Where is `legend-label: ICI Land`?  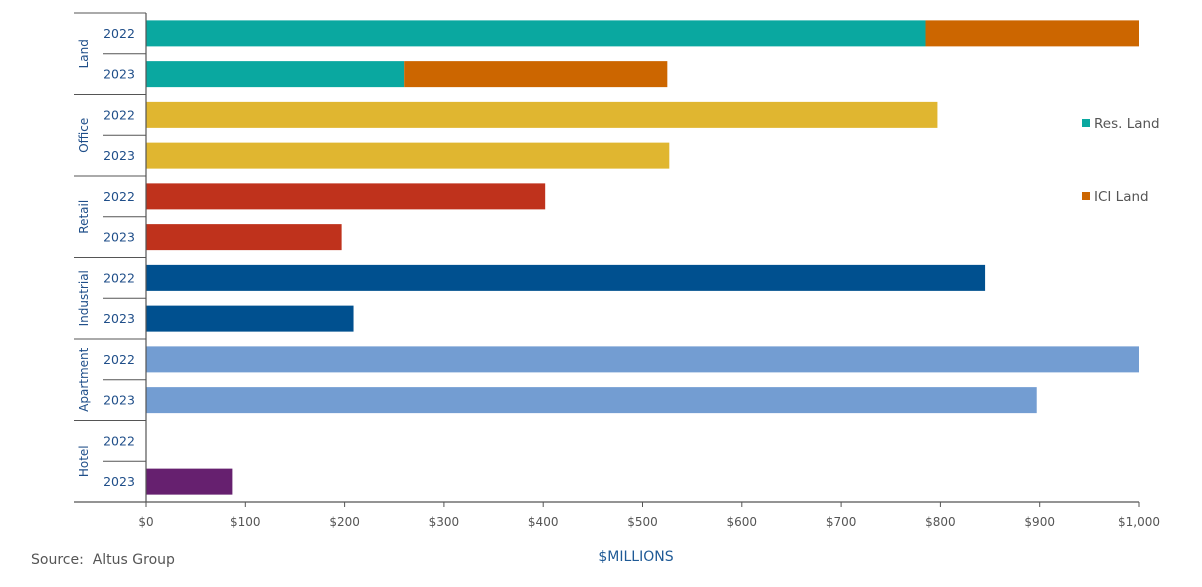 legend-label: ICI Land is located at coordinates (1121, 197).